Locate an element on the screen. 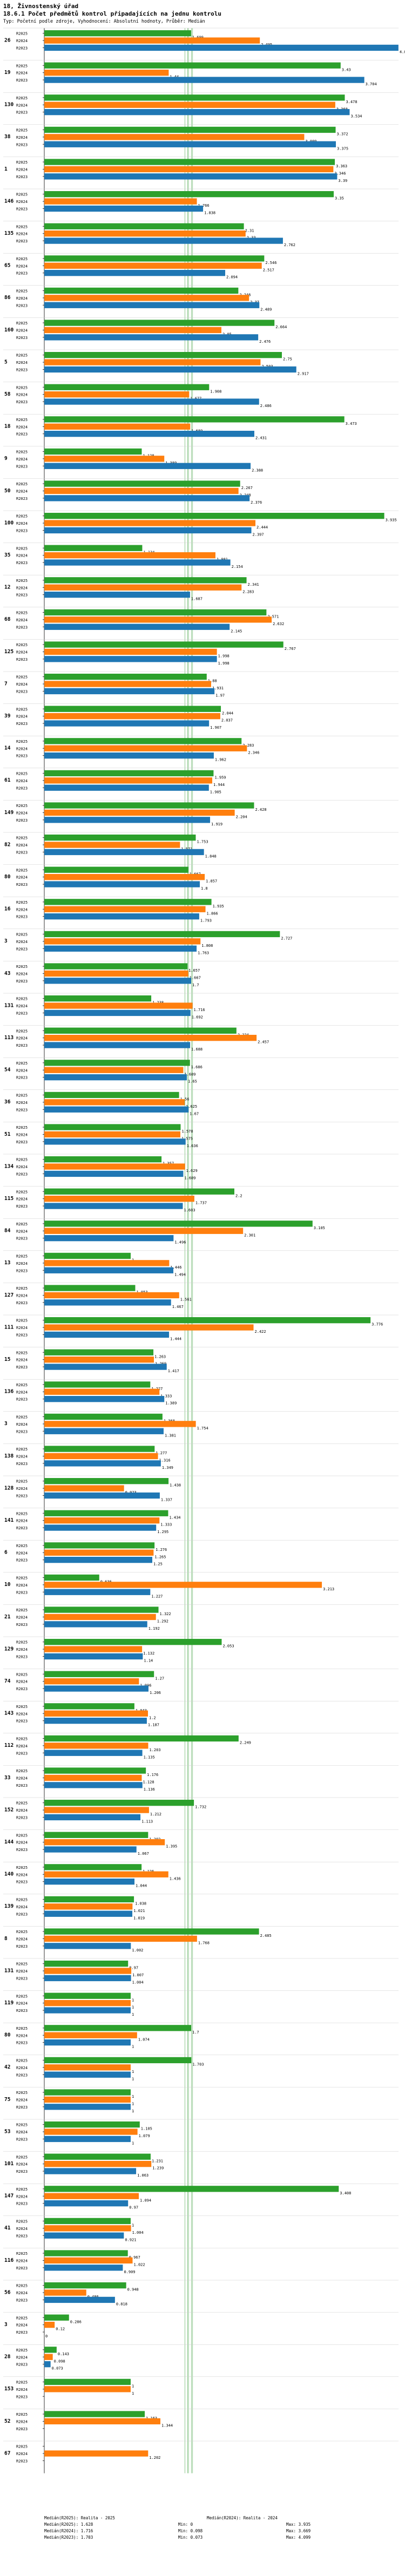  group-label: 41 is located at coordinates (8, 2228).